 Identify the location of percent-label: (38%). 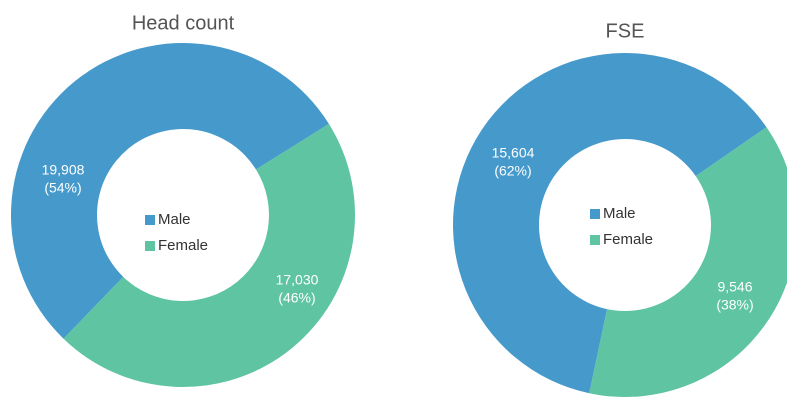
(734, 305).